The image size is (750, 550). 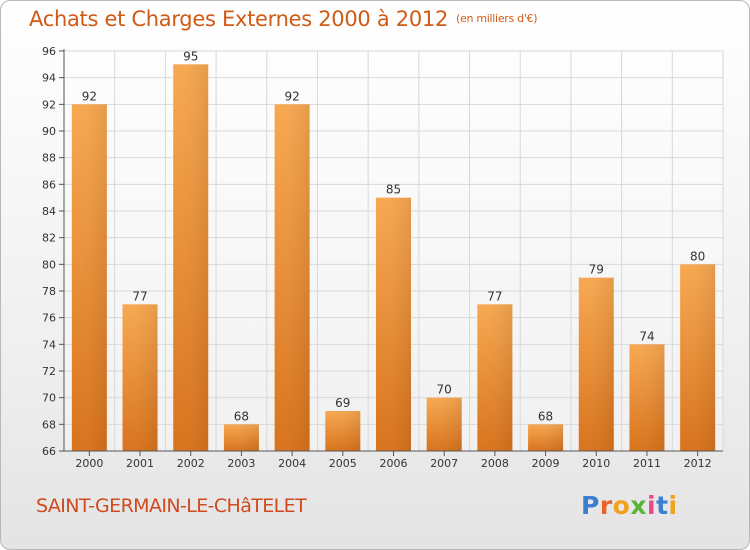 I want to click on logo-letter: t, so click(x=662, y=505).